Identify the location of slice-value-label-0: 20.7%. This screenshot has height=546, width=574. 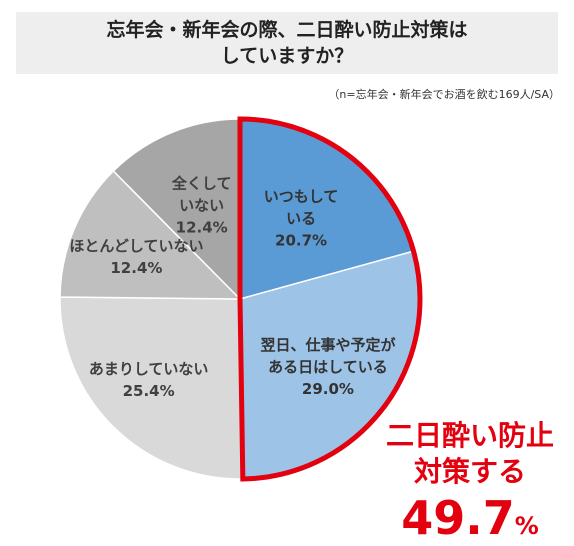
(301, 240).